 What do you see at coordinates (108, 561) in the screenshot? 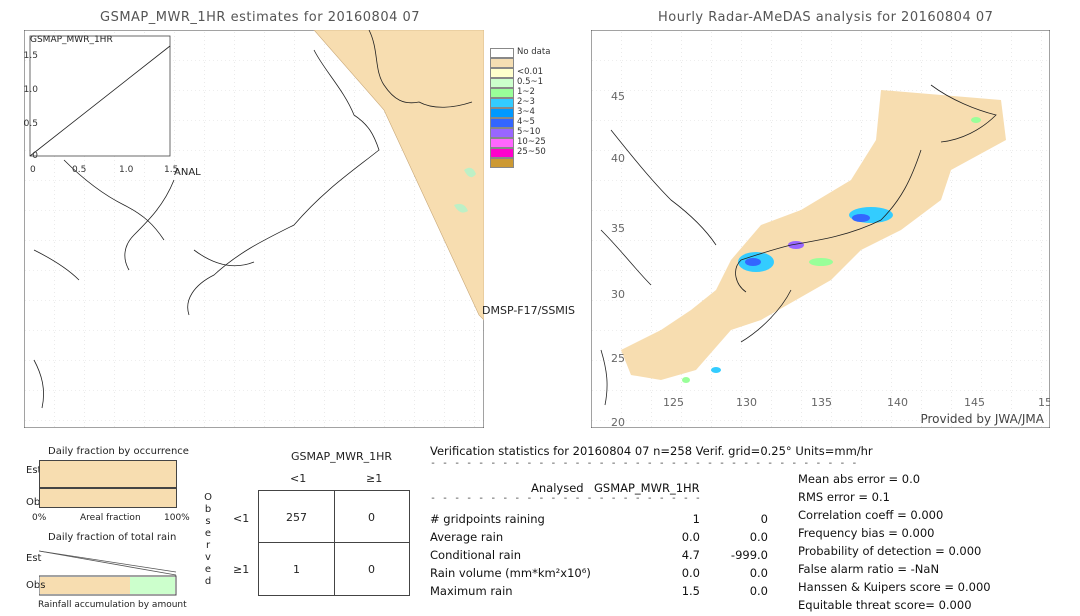
I see `est-decay-line` at bounding box center [108, 561].